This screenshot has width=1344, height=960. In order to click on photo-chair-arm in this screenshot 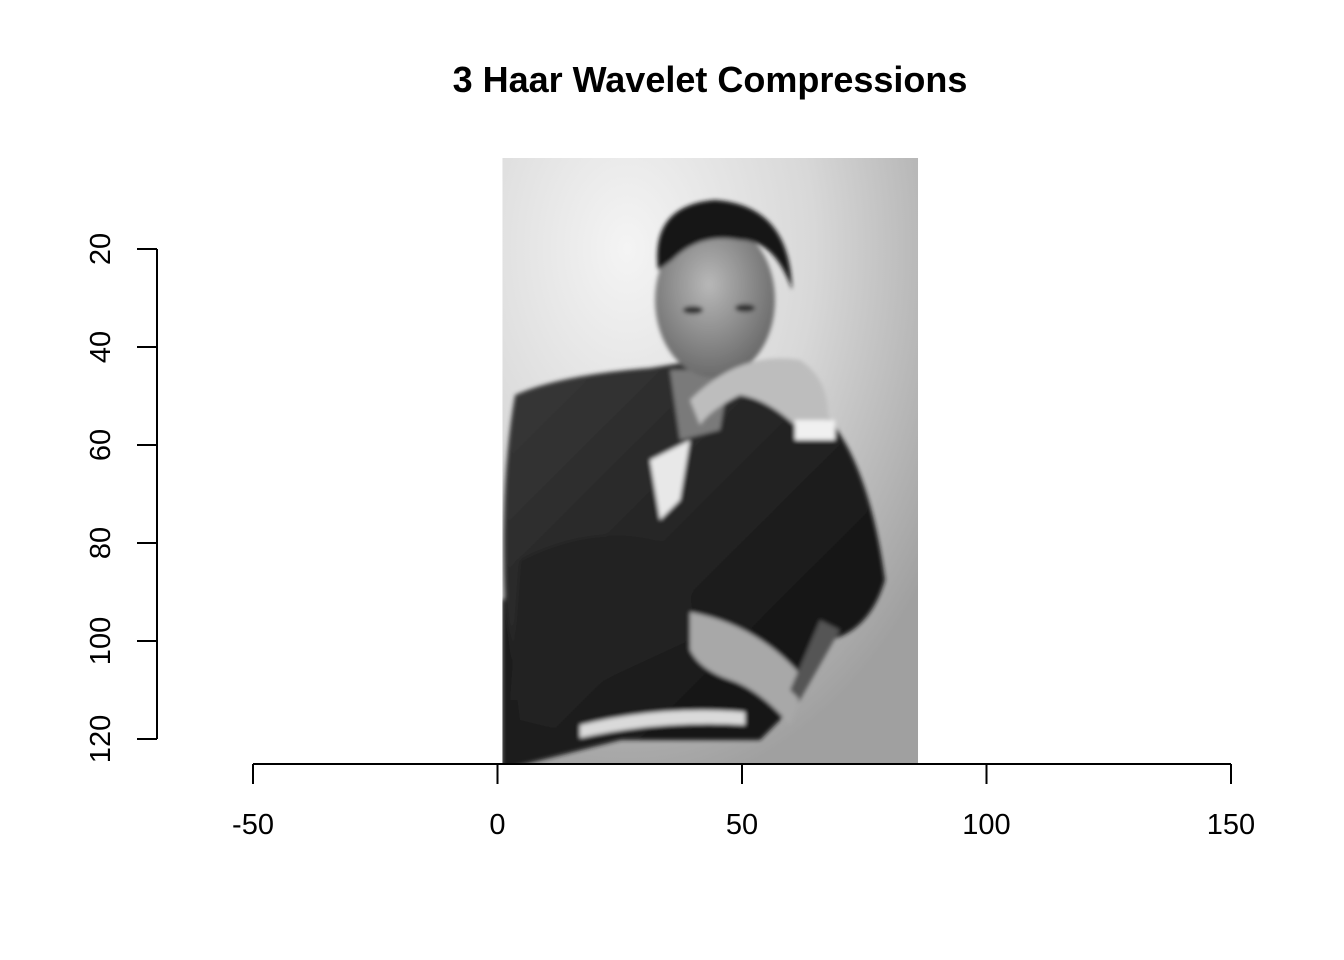, I will do `click(662, 724)`.